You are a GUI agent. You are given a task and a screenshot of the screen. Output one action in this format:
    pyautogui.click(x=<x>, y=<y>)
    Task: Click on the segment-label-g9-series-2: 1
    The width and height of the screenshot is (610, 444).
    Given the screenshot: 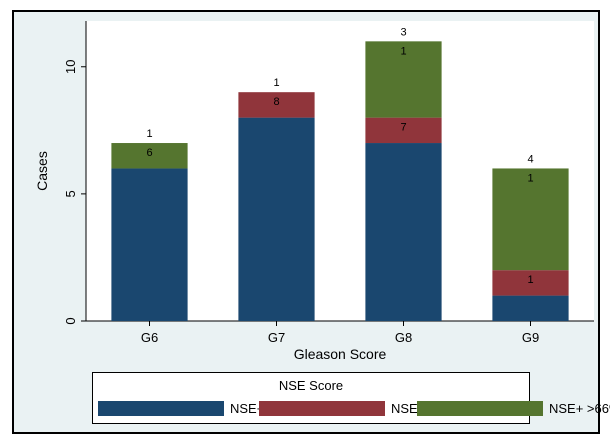 What is the action you would take?
    pyautogui.click(x=530, y=178)
    